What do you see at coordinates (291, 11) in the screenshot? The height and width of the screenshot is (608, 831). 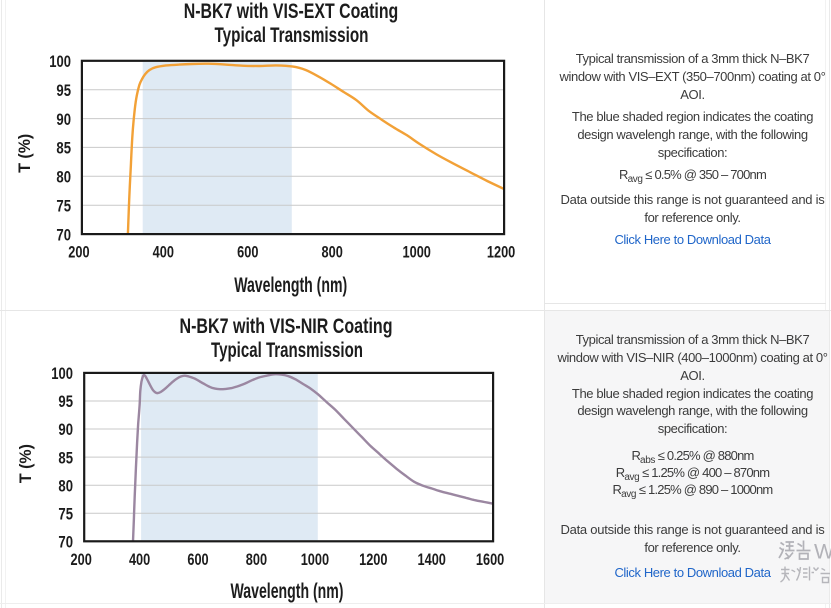 I see `svg-text: N-BK7 with VIS-EXT Coating` at bounding box center [291, 11].